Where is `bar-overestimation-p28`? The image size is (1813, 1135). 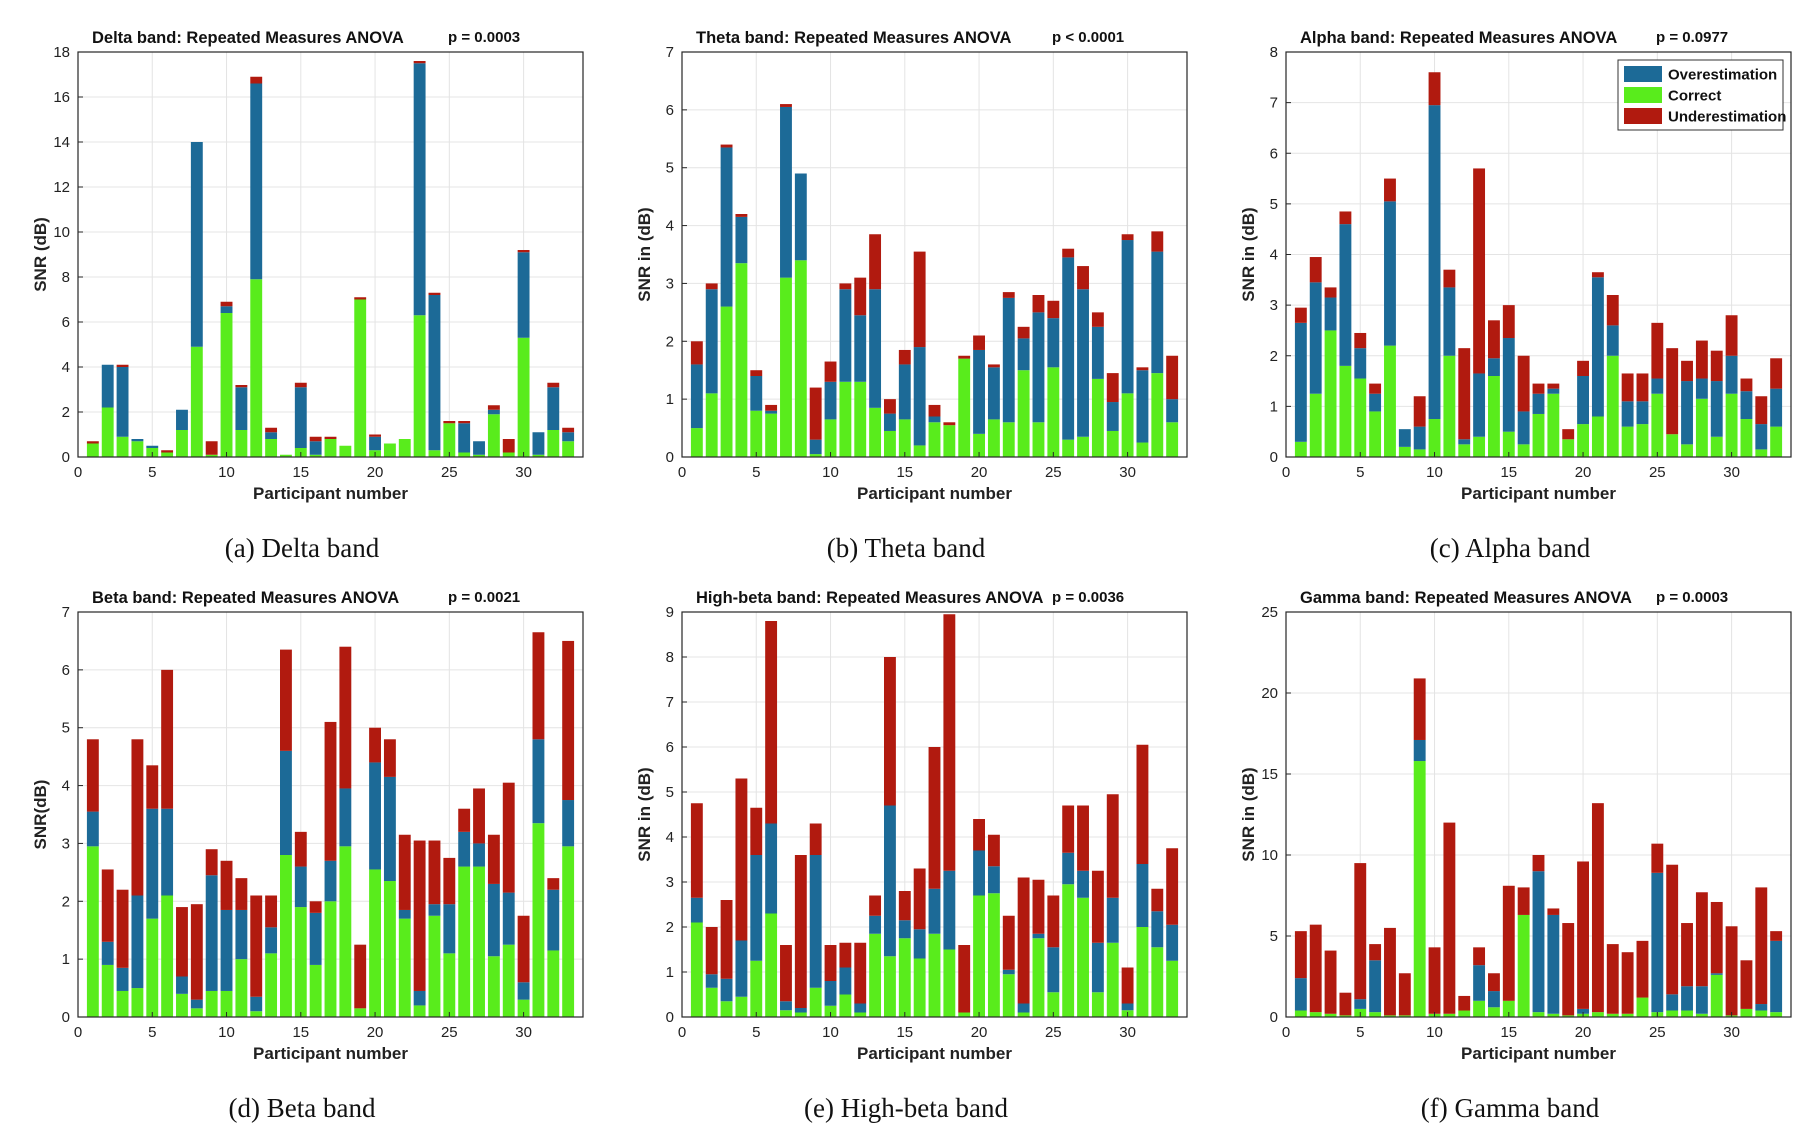
bar-overestimation-p28 is located at coordinates (1097, 967).